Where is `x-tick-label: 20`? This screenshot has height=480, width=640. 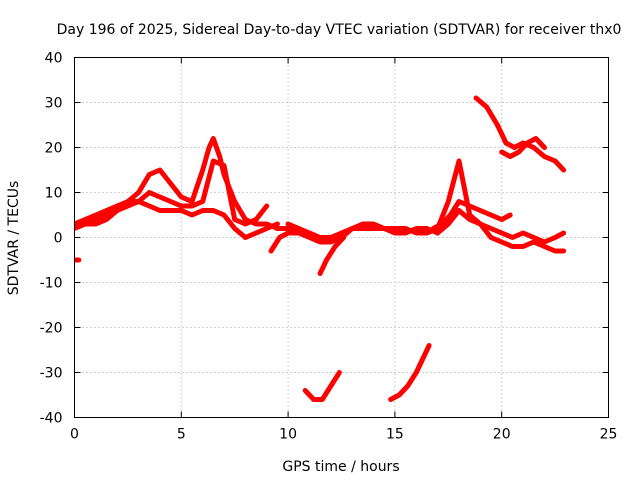 x-tick-label: 20 is located at coordinates (502, 435).